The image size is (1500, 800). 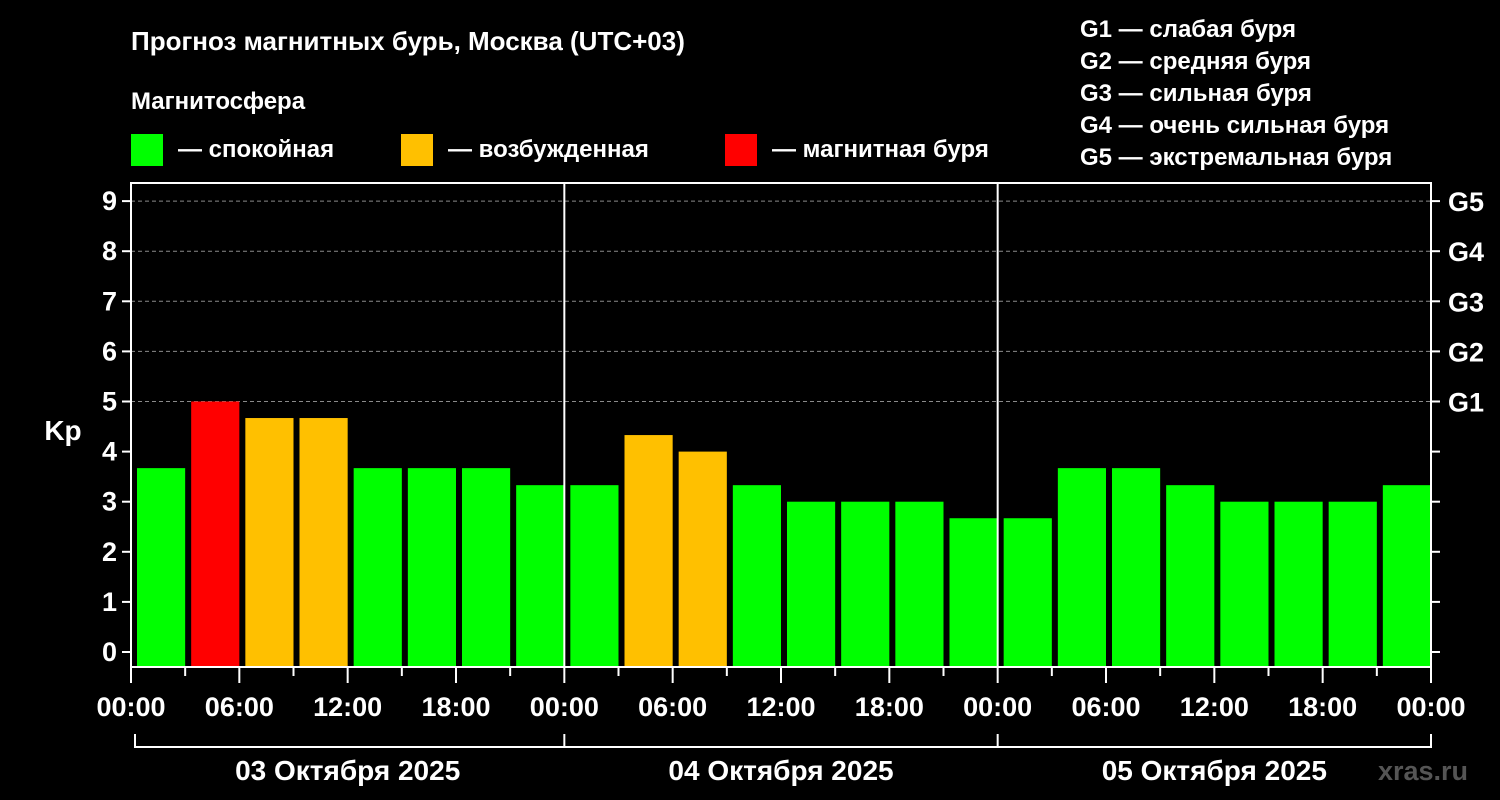 I want to click on legend-swatch-storm, so click(x=741, y=150).